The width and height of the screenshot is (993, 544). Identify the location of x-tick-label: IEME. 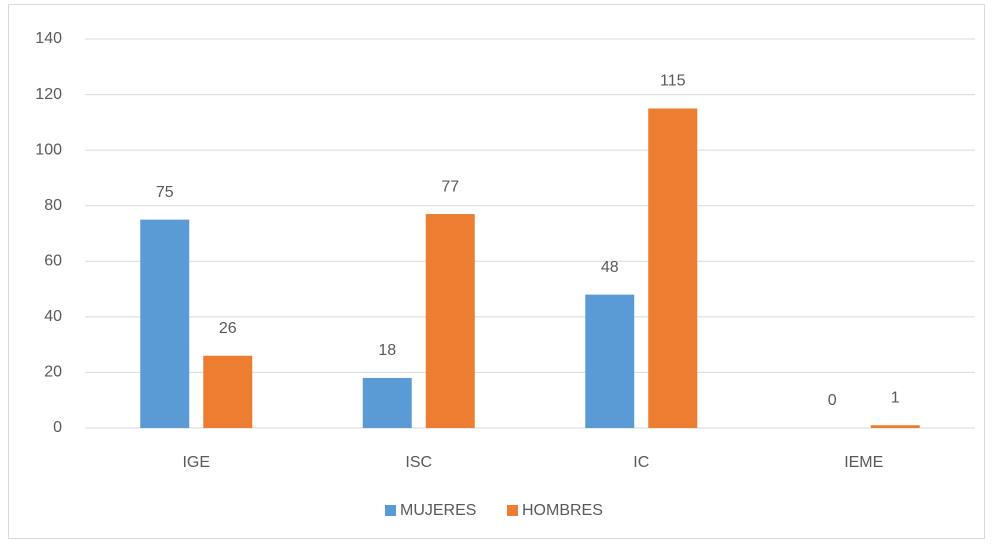
(863, 462).